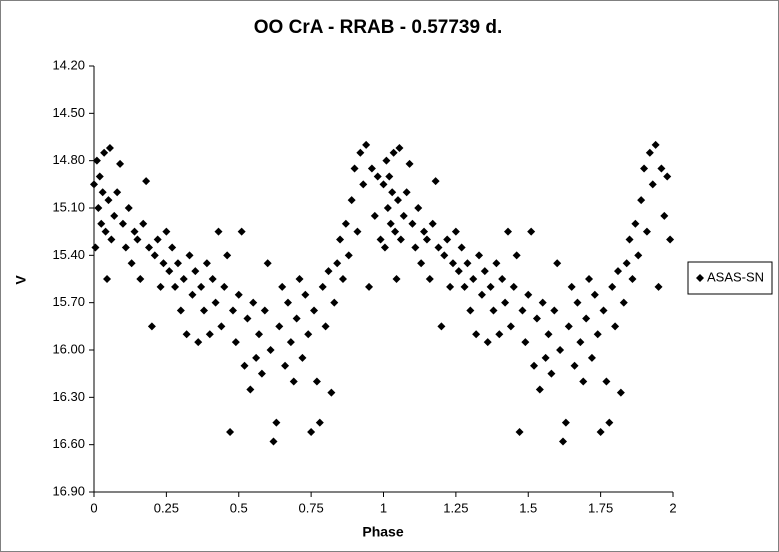 This screenshot has height=552, width=779. What do you see at coordinates (600, 507) in the screenshot?
I see `x-tick-label: 1.75` at bounding box center [600, 507].